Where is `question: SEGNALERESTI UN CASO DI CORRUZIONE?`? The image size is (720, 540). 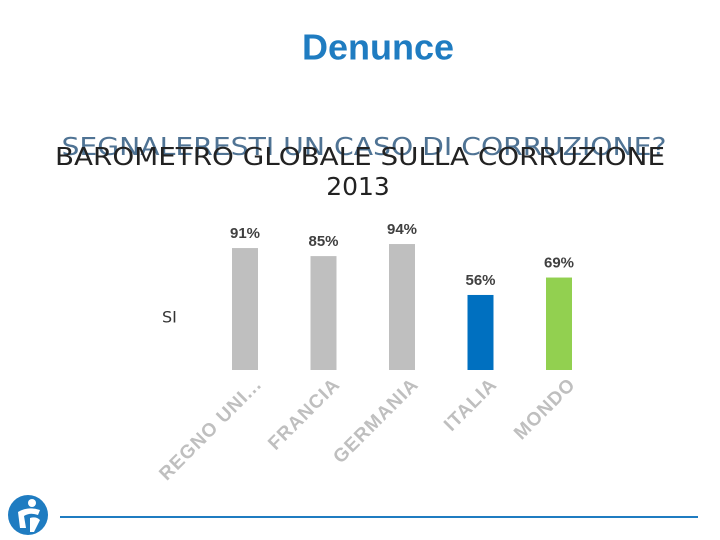
question: SEGNALERESTI UN CASO DI CORRUZIONE? is located at coordinates (364, 146).